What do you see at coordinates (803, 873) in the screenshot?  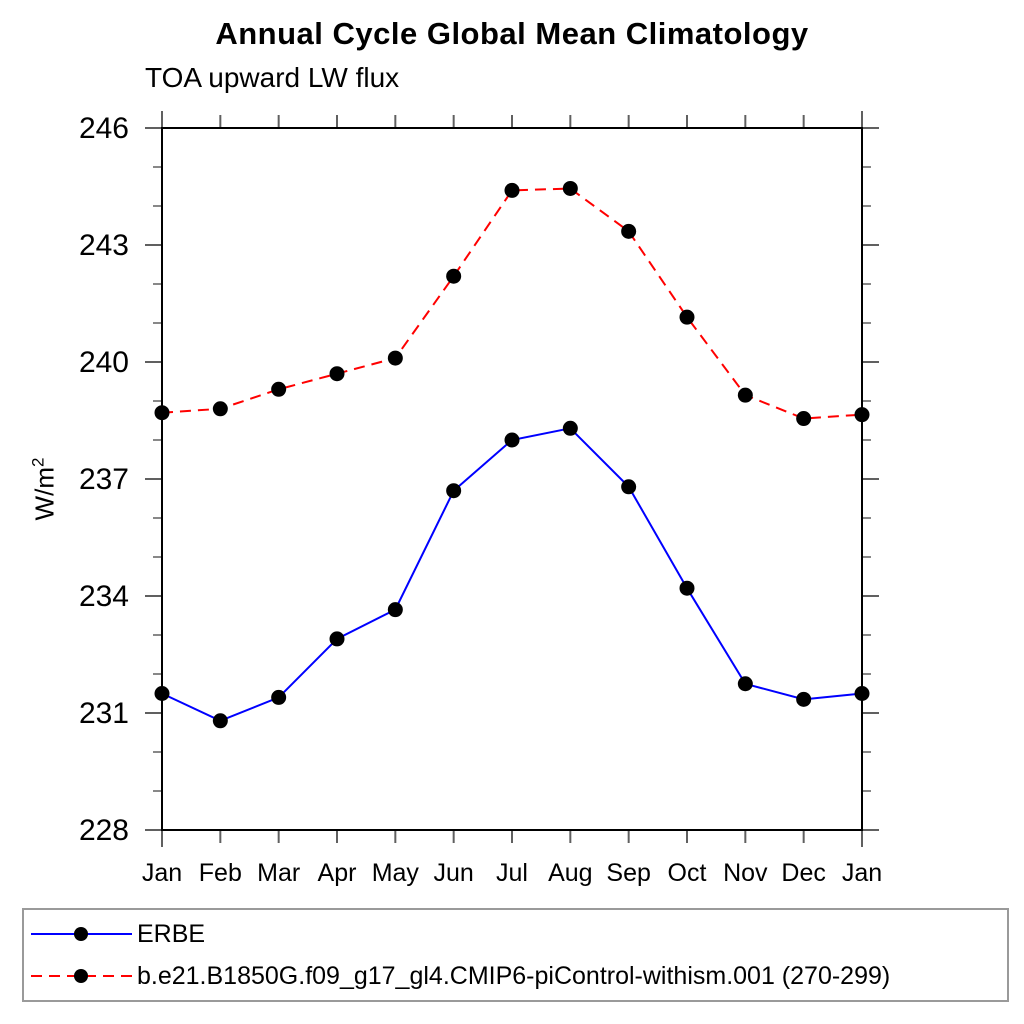 I see `x-tick-label: Dec` at bounding box center [803, 873].